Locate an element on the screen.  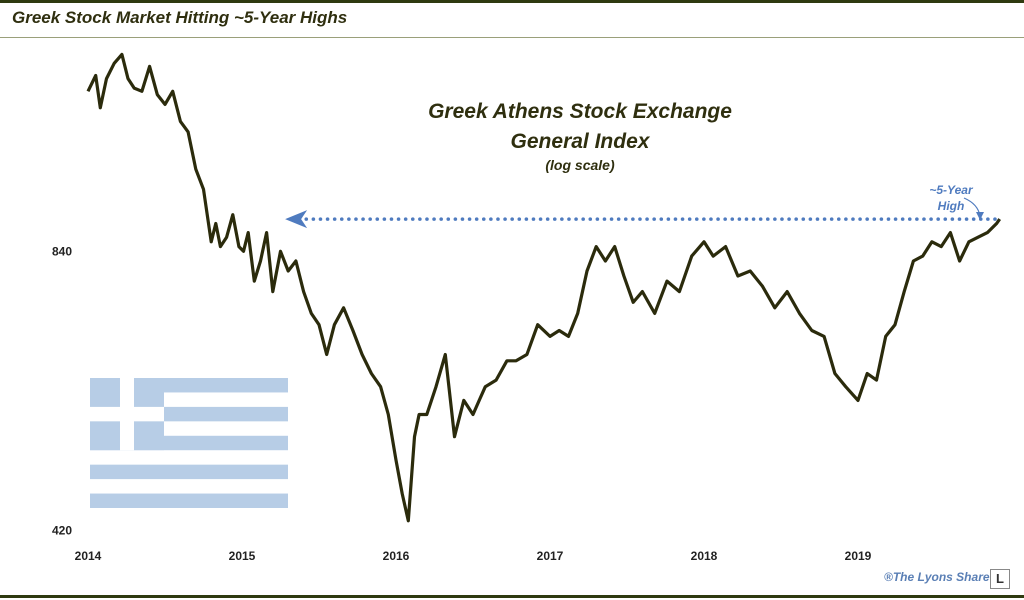
brand-logo: L is located at coordinates (1000, 579).